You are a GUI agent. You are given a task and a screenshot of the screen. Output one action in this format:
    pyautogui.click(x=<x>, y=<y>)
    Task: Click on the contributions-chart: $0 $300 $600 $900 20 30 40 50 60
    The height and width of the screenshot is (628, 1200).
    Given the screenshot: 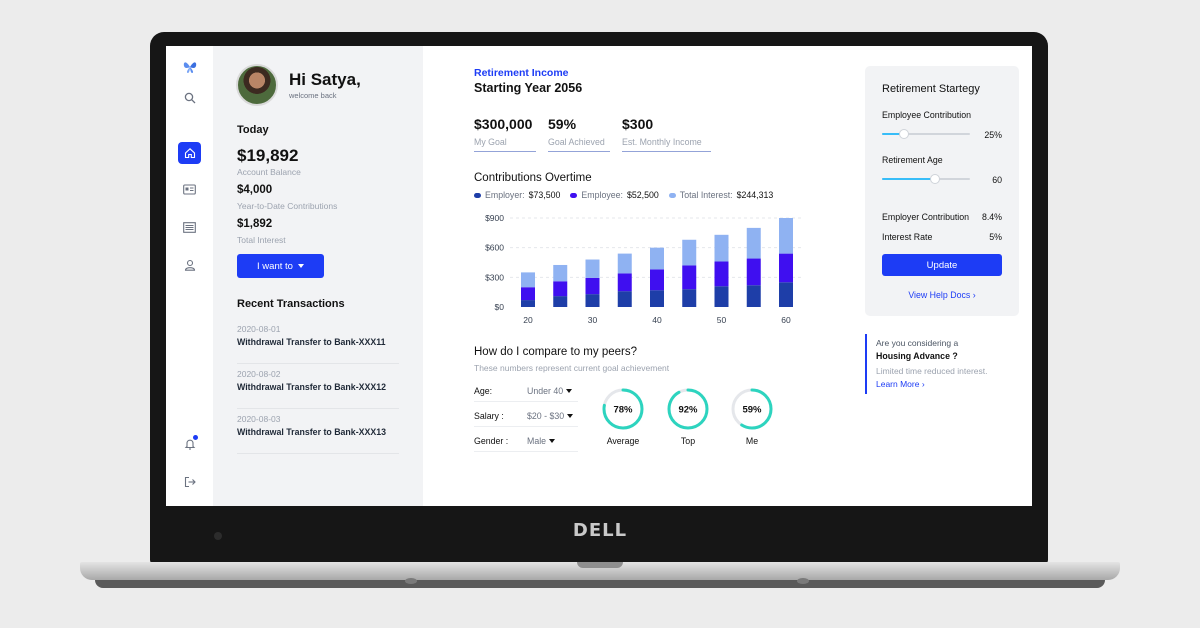 What is the action you would take?
    pyautogui.click(x=644, y=269)
    